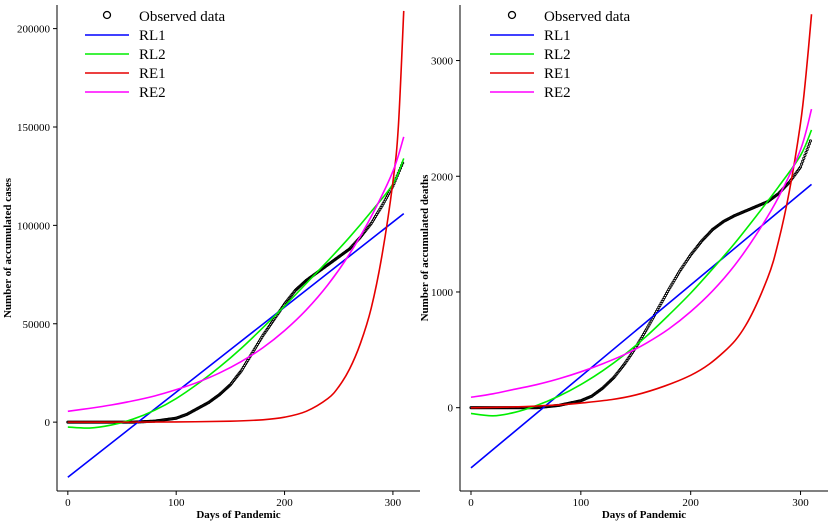 The height and width of the screenshot is (523, 838). I want to click on y-tick-label: 2000, so click(442, 177).